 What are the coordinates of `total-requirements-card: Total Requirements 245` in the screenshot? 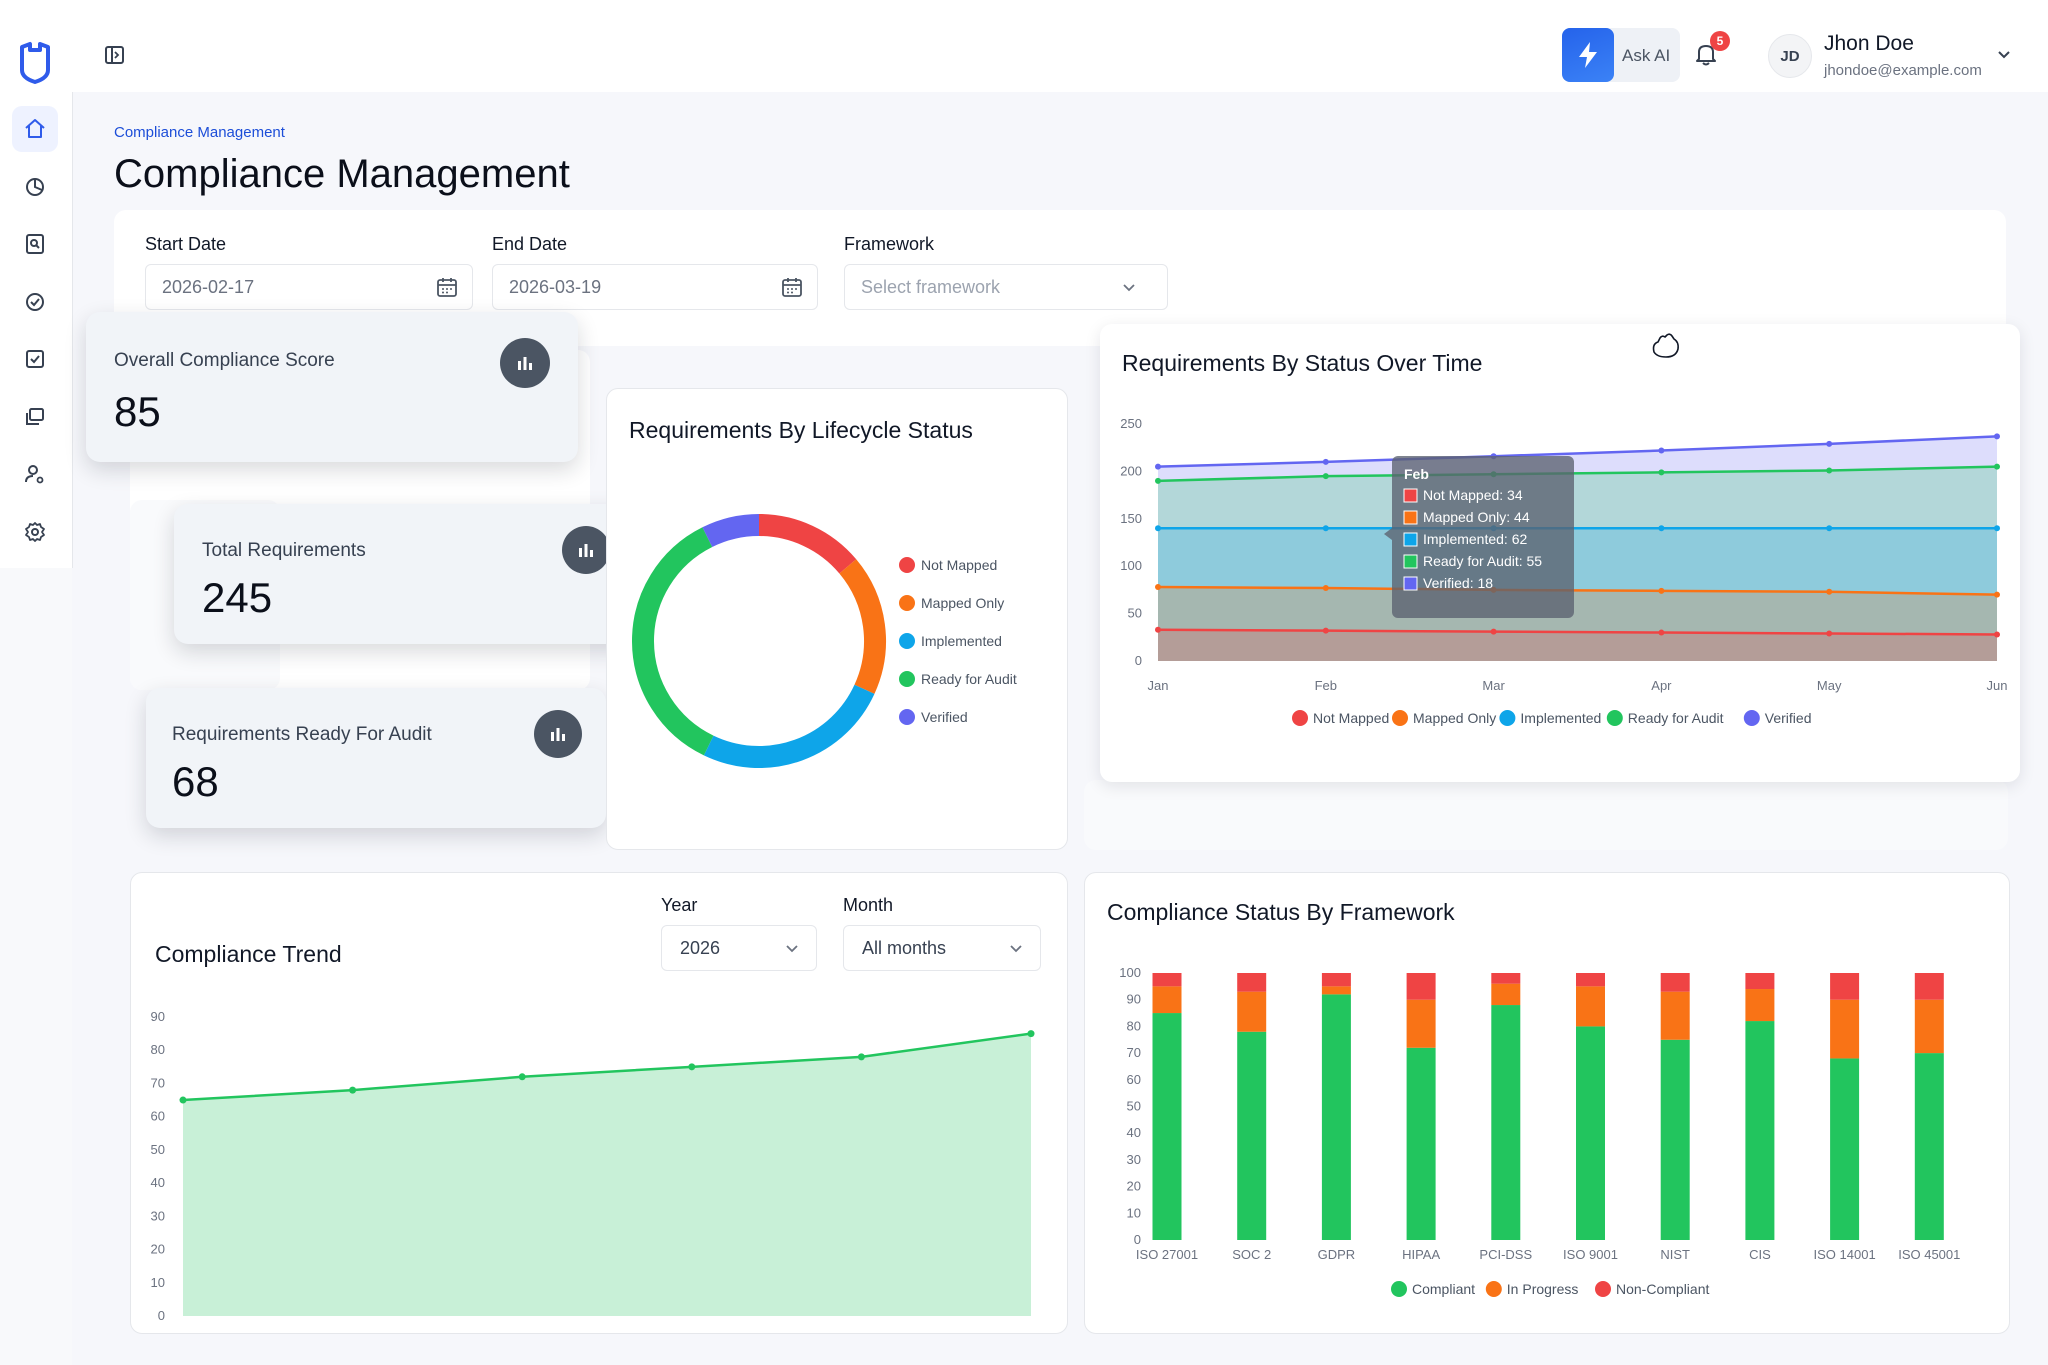 It's located at (405, 574).